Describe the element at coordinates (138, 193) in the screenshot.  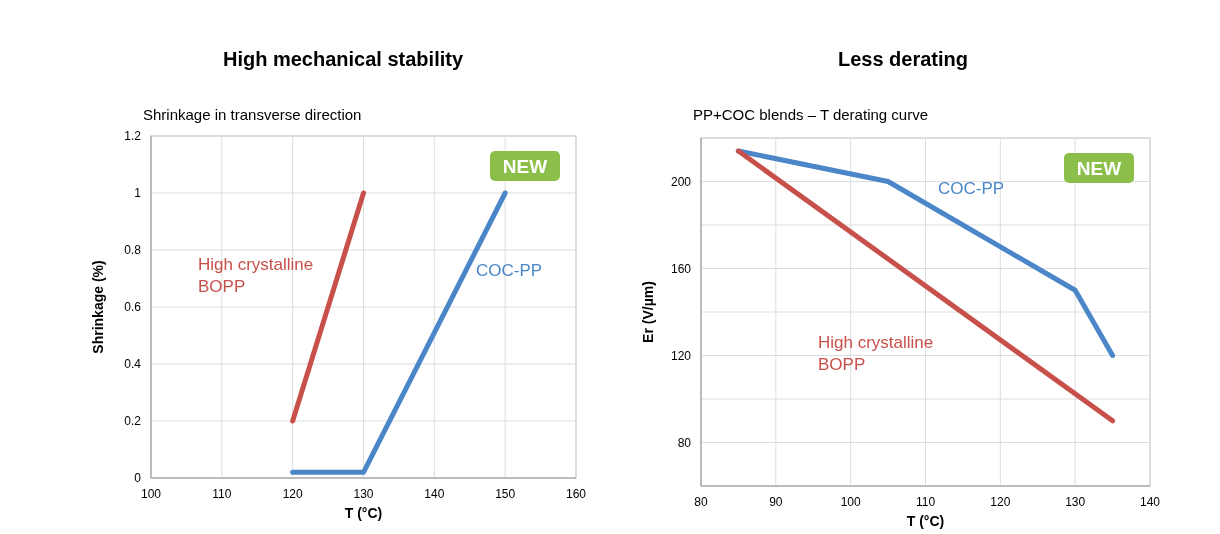
I see `y-tick-label: 1` at that location.